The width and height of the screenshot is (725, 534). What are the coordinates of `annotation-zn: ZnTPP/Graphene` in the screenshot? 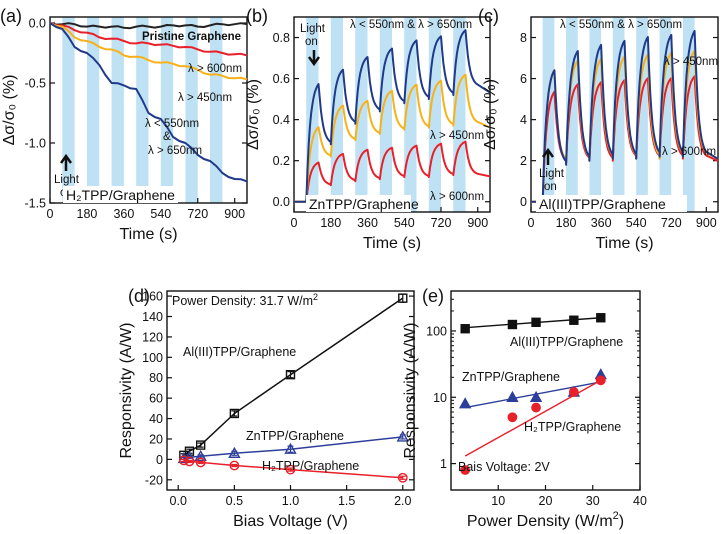 It's located at (511, 377).